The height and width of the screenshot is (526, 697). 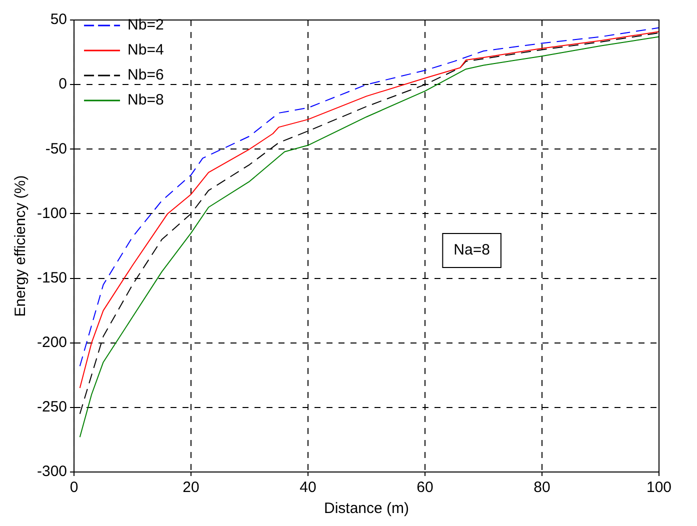 What do you see at coordinates (52, 277) in the screenshot?
I see `y-tick-label: -150` at bounding box center [52, 277].